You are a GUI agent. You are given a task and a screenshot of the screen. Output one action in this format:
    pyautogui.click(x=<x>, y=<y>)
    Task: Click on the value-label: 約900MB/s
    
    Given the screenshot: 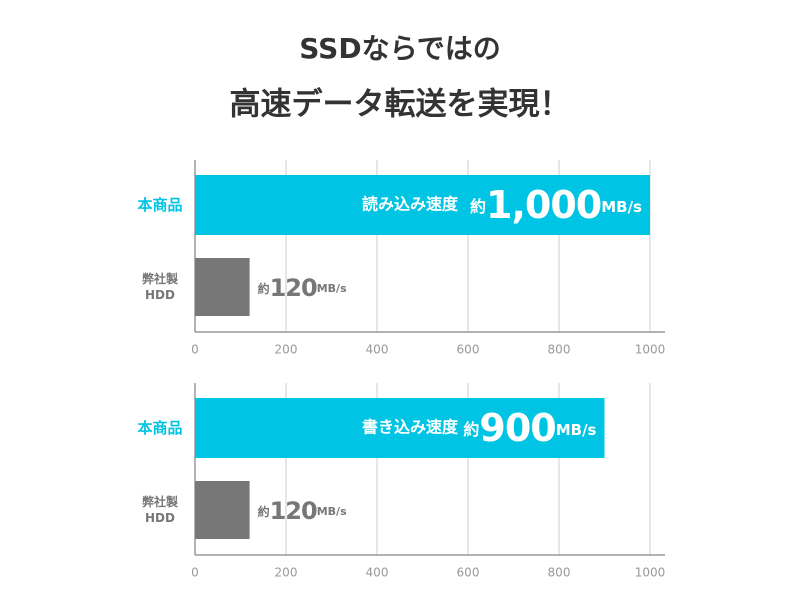 What is the action you would take?
    pyautogui.click(x=529, y=428)
    